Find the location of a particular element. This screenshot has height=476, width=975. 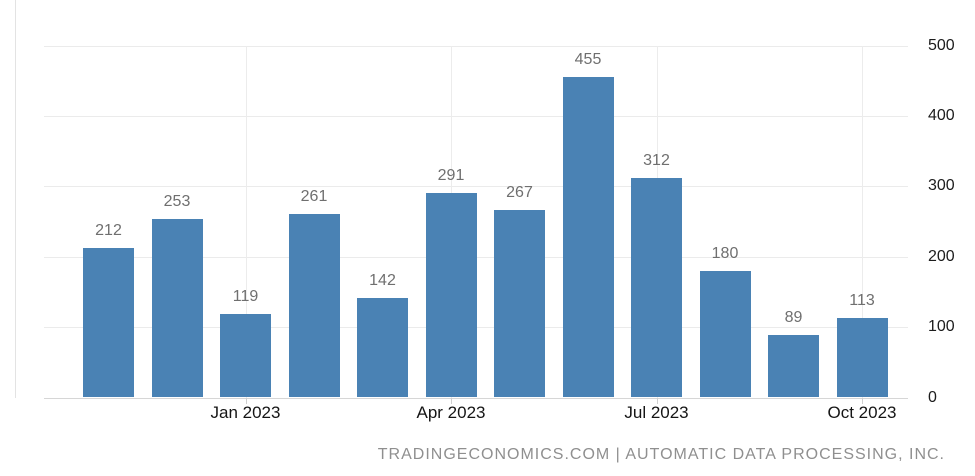

y-axis-tick-label: 200 is located at coordinates (941, 256).